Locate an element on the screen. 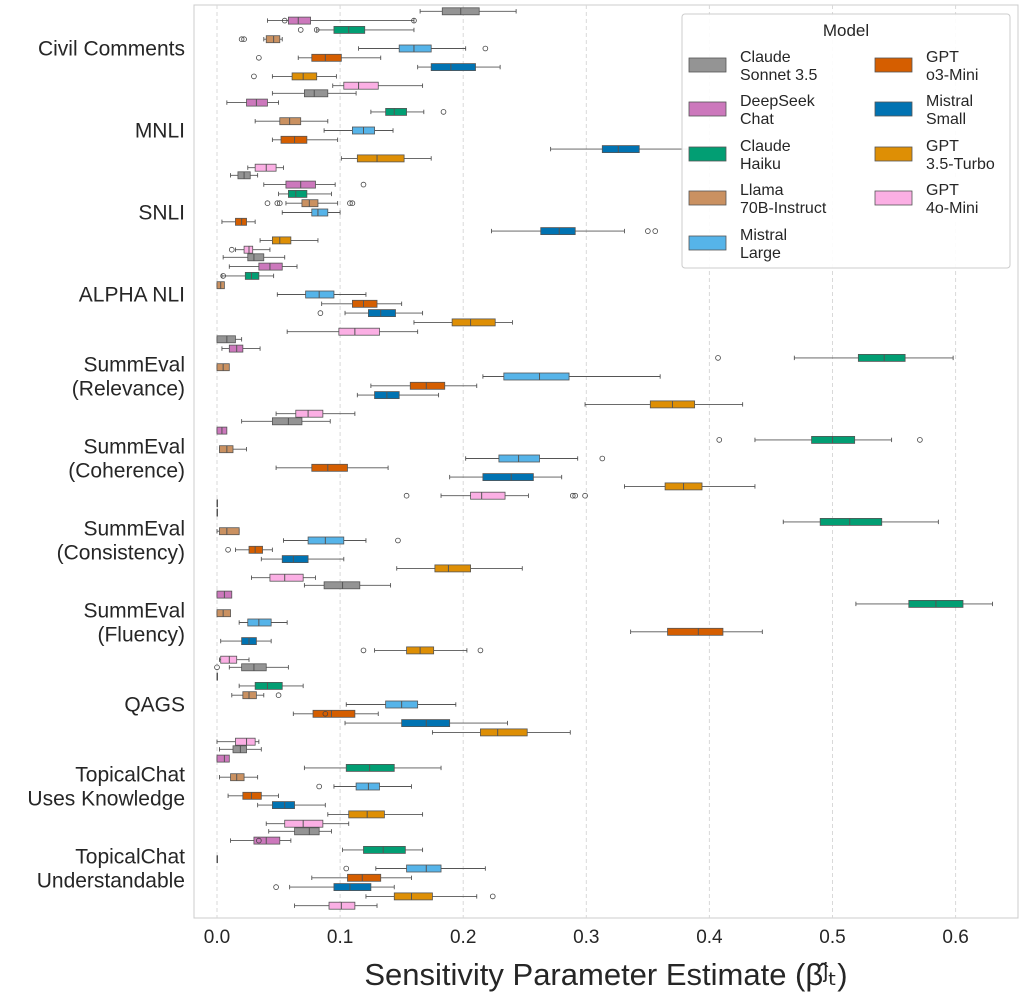  legend-label: DeepSeek Chat is located at coordinates (778, 110).